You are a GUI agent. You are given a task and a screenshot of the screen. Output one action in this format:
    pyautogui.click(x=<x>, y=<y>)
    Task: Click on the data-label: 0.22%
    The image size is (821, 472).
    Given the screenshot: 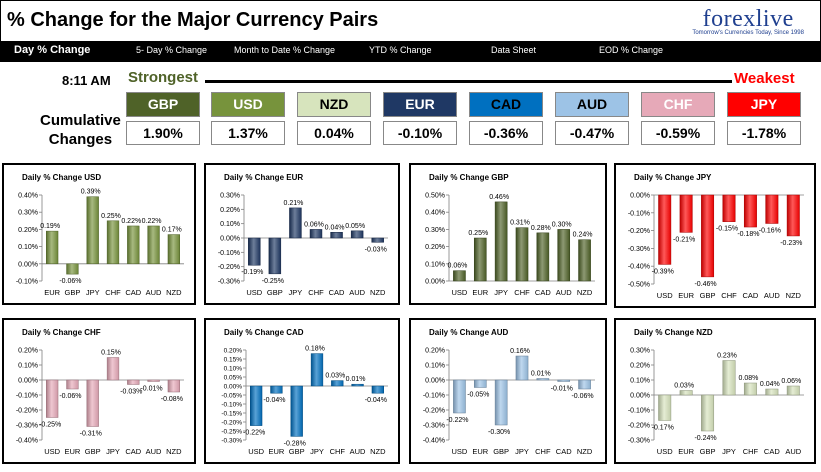 What is the action you would take?
    pyautogui.click(x=131, y=221)
    